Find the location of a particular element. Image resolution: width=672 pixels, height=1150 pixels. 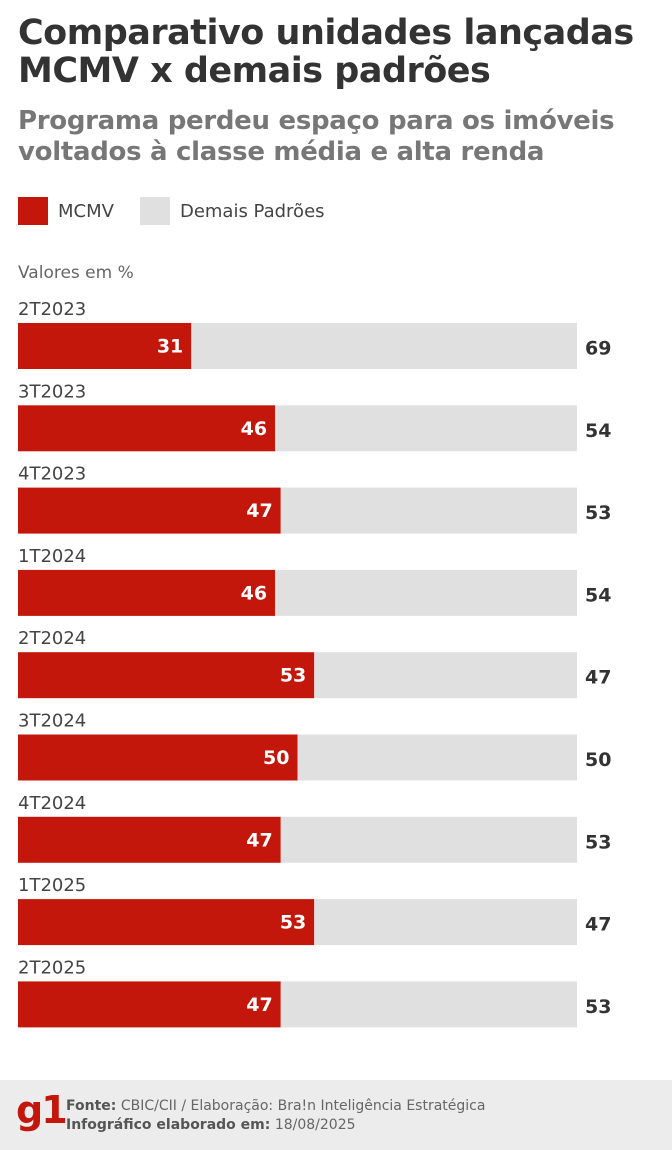

category-label: 4T2024 is located at coordinates (52, 803).